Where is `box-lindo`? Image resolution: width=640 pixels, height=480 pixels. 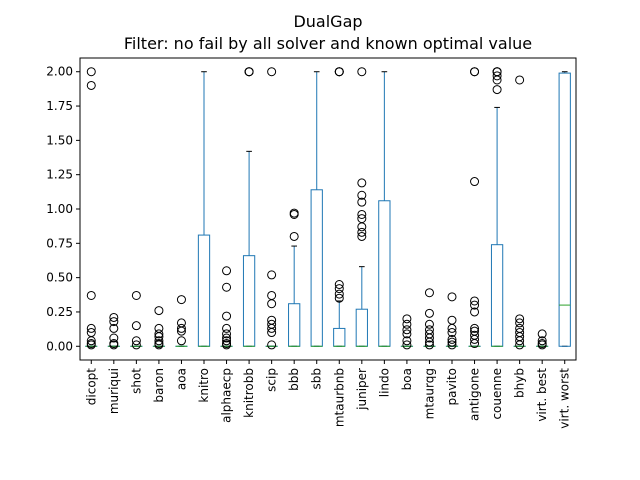 box-lindo is located at coordinates (384, 209).